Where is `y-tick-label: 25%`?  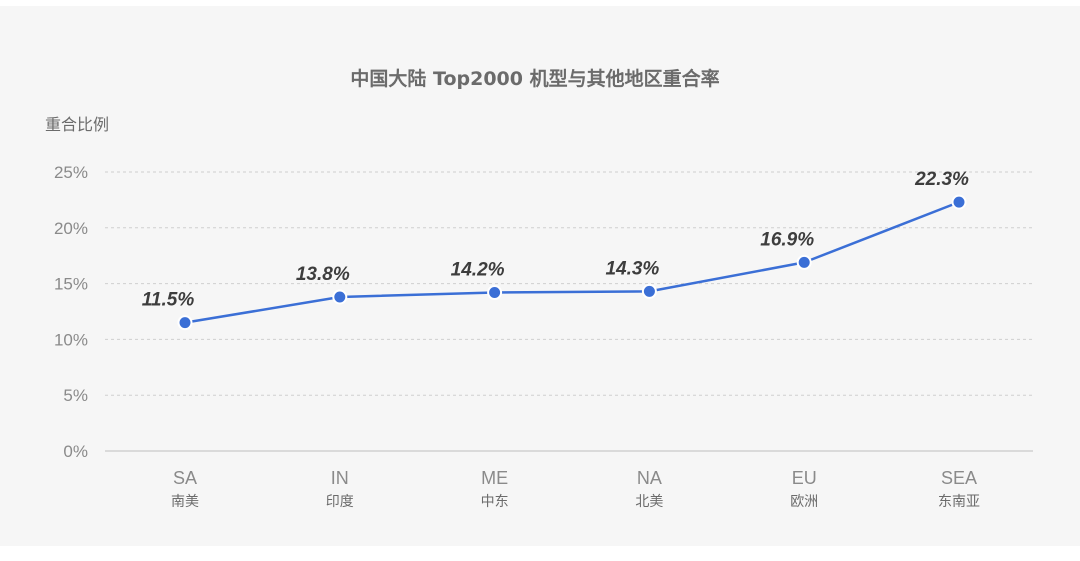 y-tick-label: 25% is located at coordinates (71, 172).